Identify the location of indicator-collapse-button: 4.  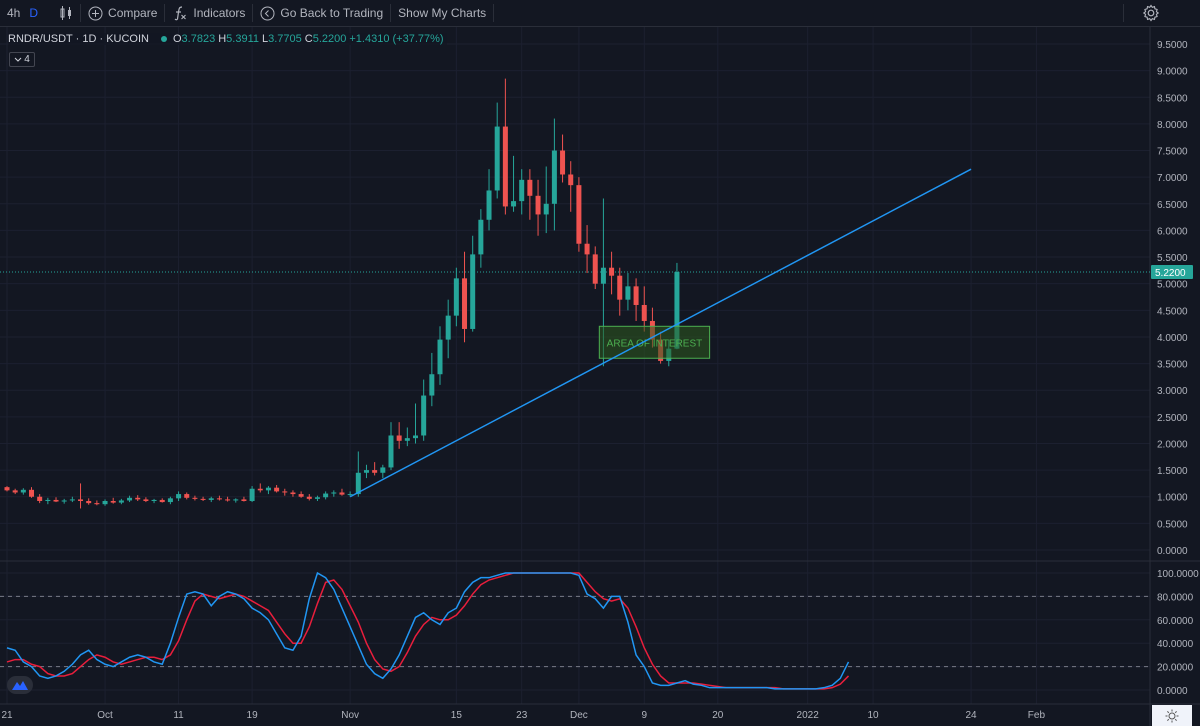
(22, 59).